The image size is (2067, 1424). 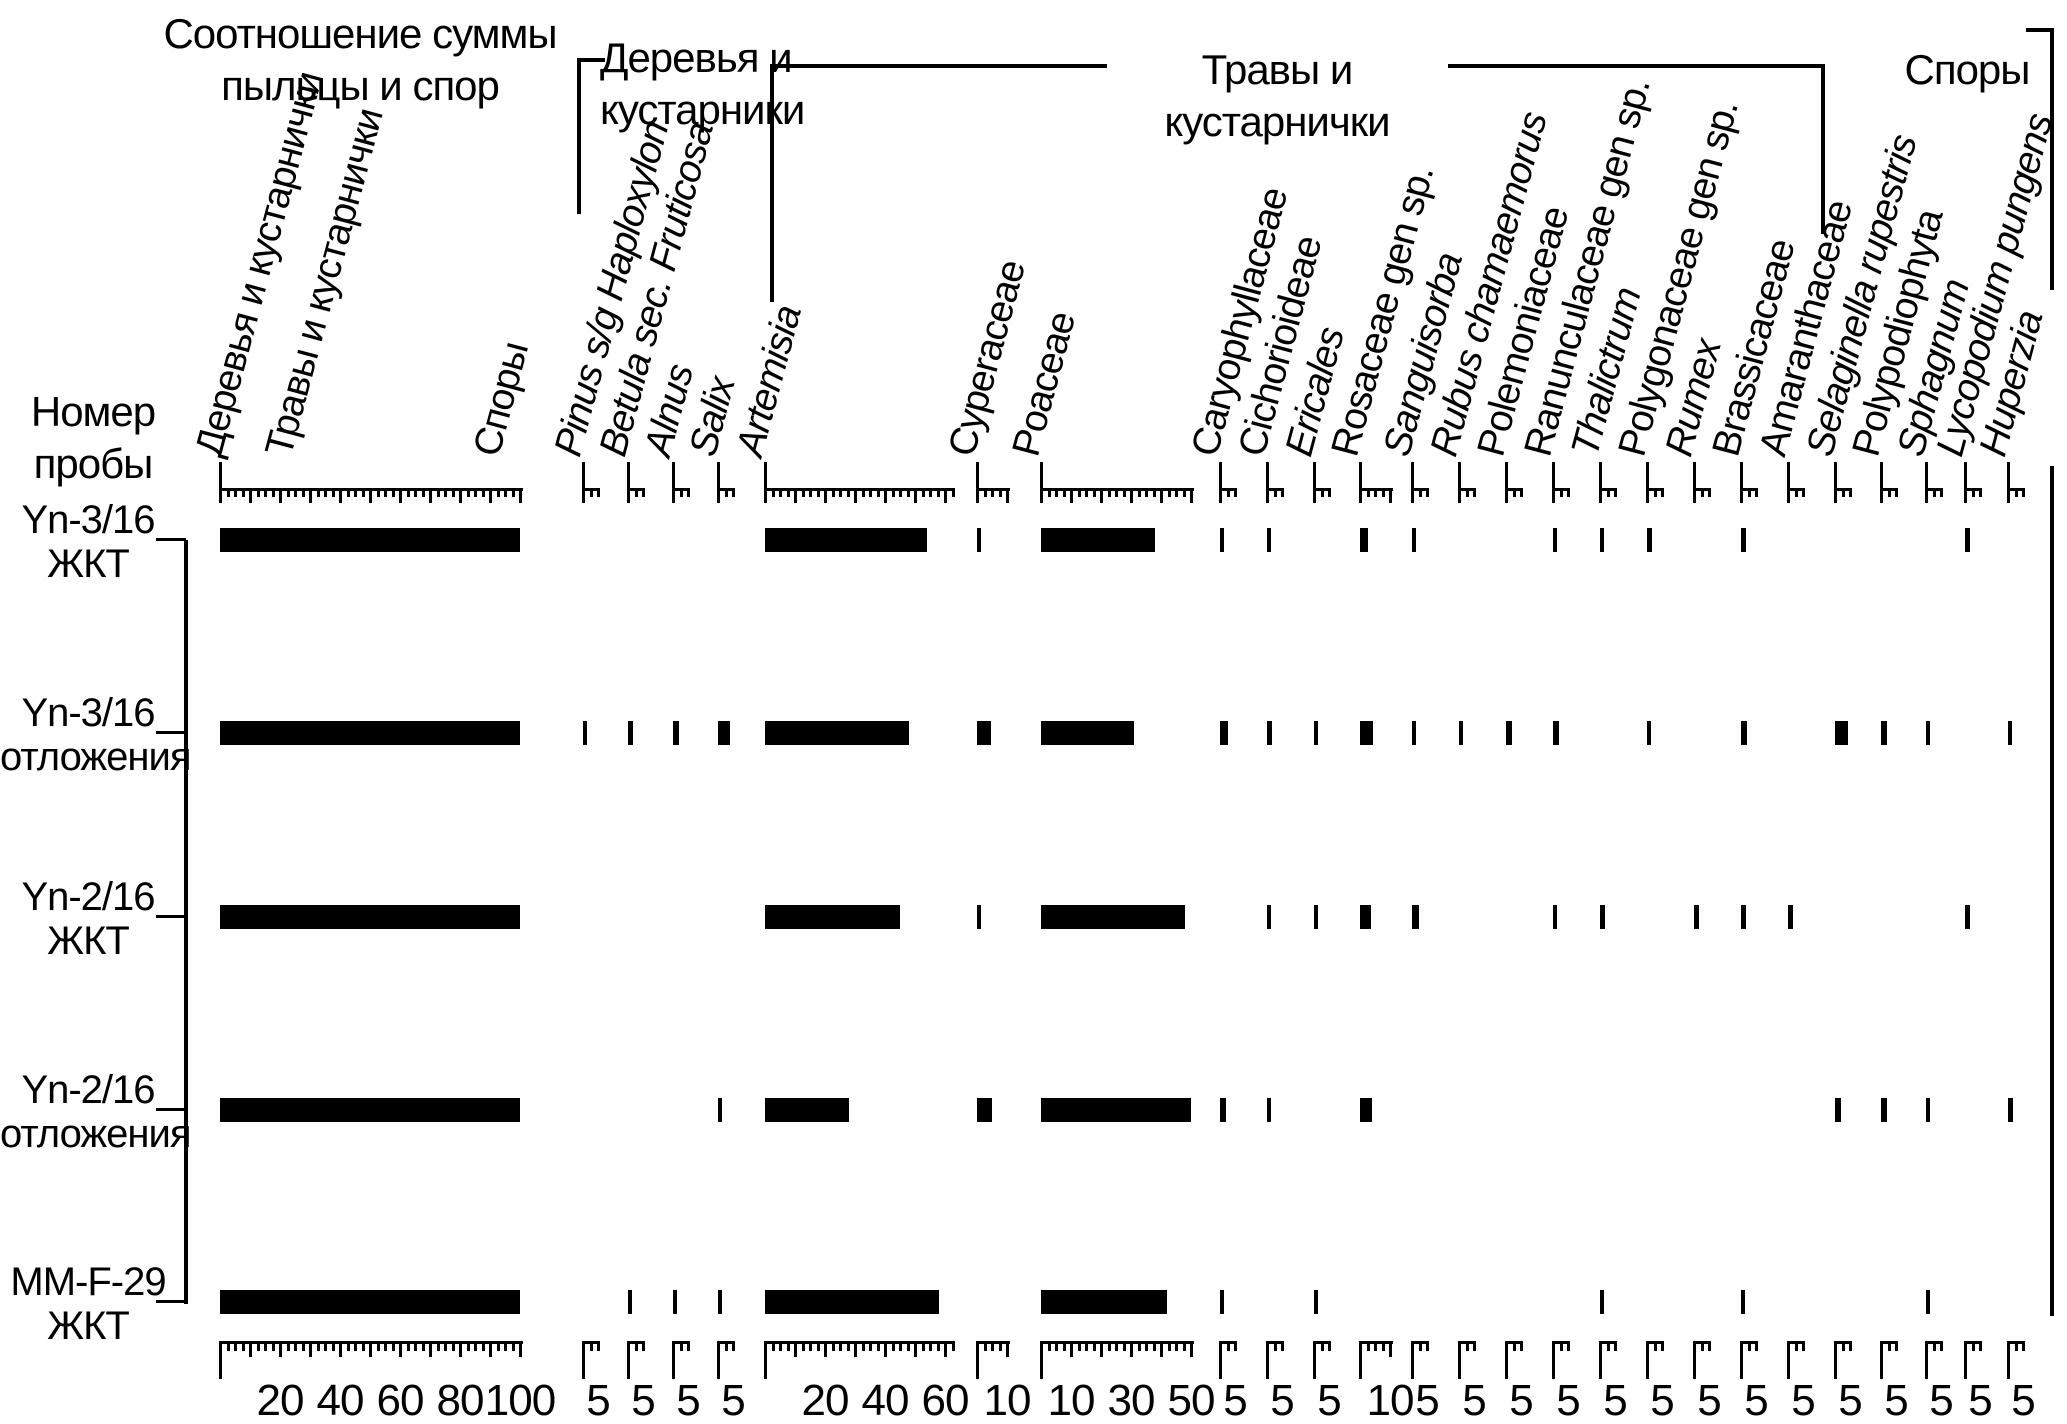 I want to click on bar-MM-F-29 ЖКТ-artemisia, so click(x=852, y=1302).